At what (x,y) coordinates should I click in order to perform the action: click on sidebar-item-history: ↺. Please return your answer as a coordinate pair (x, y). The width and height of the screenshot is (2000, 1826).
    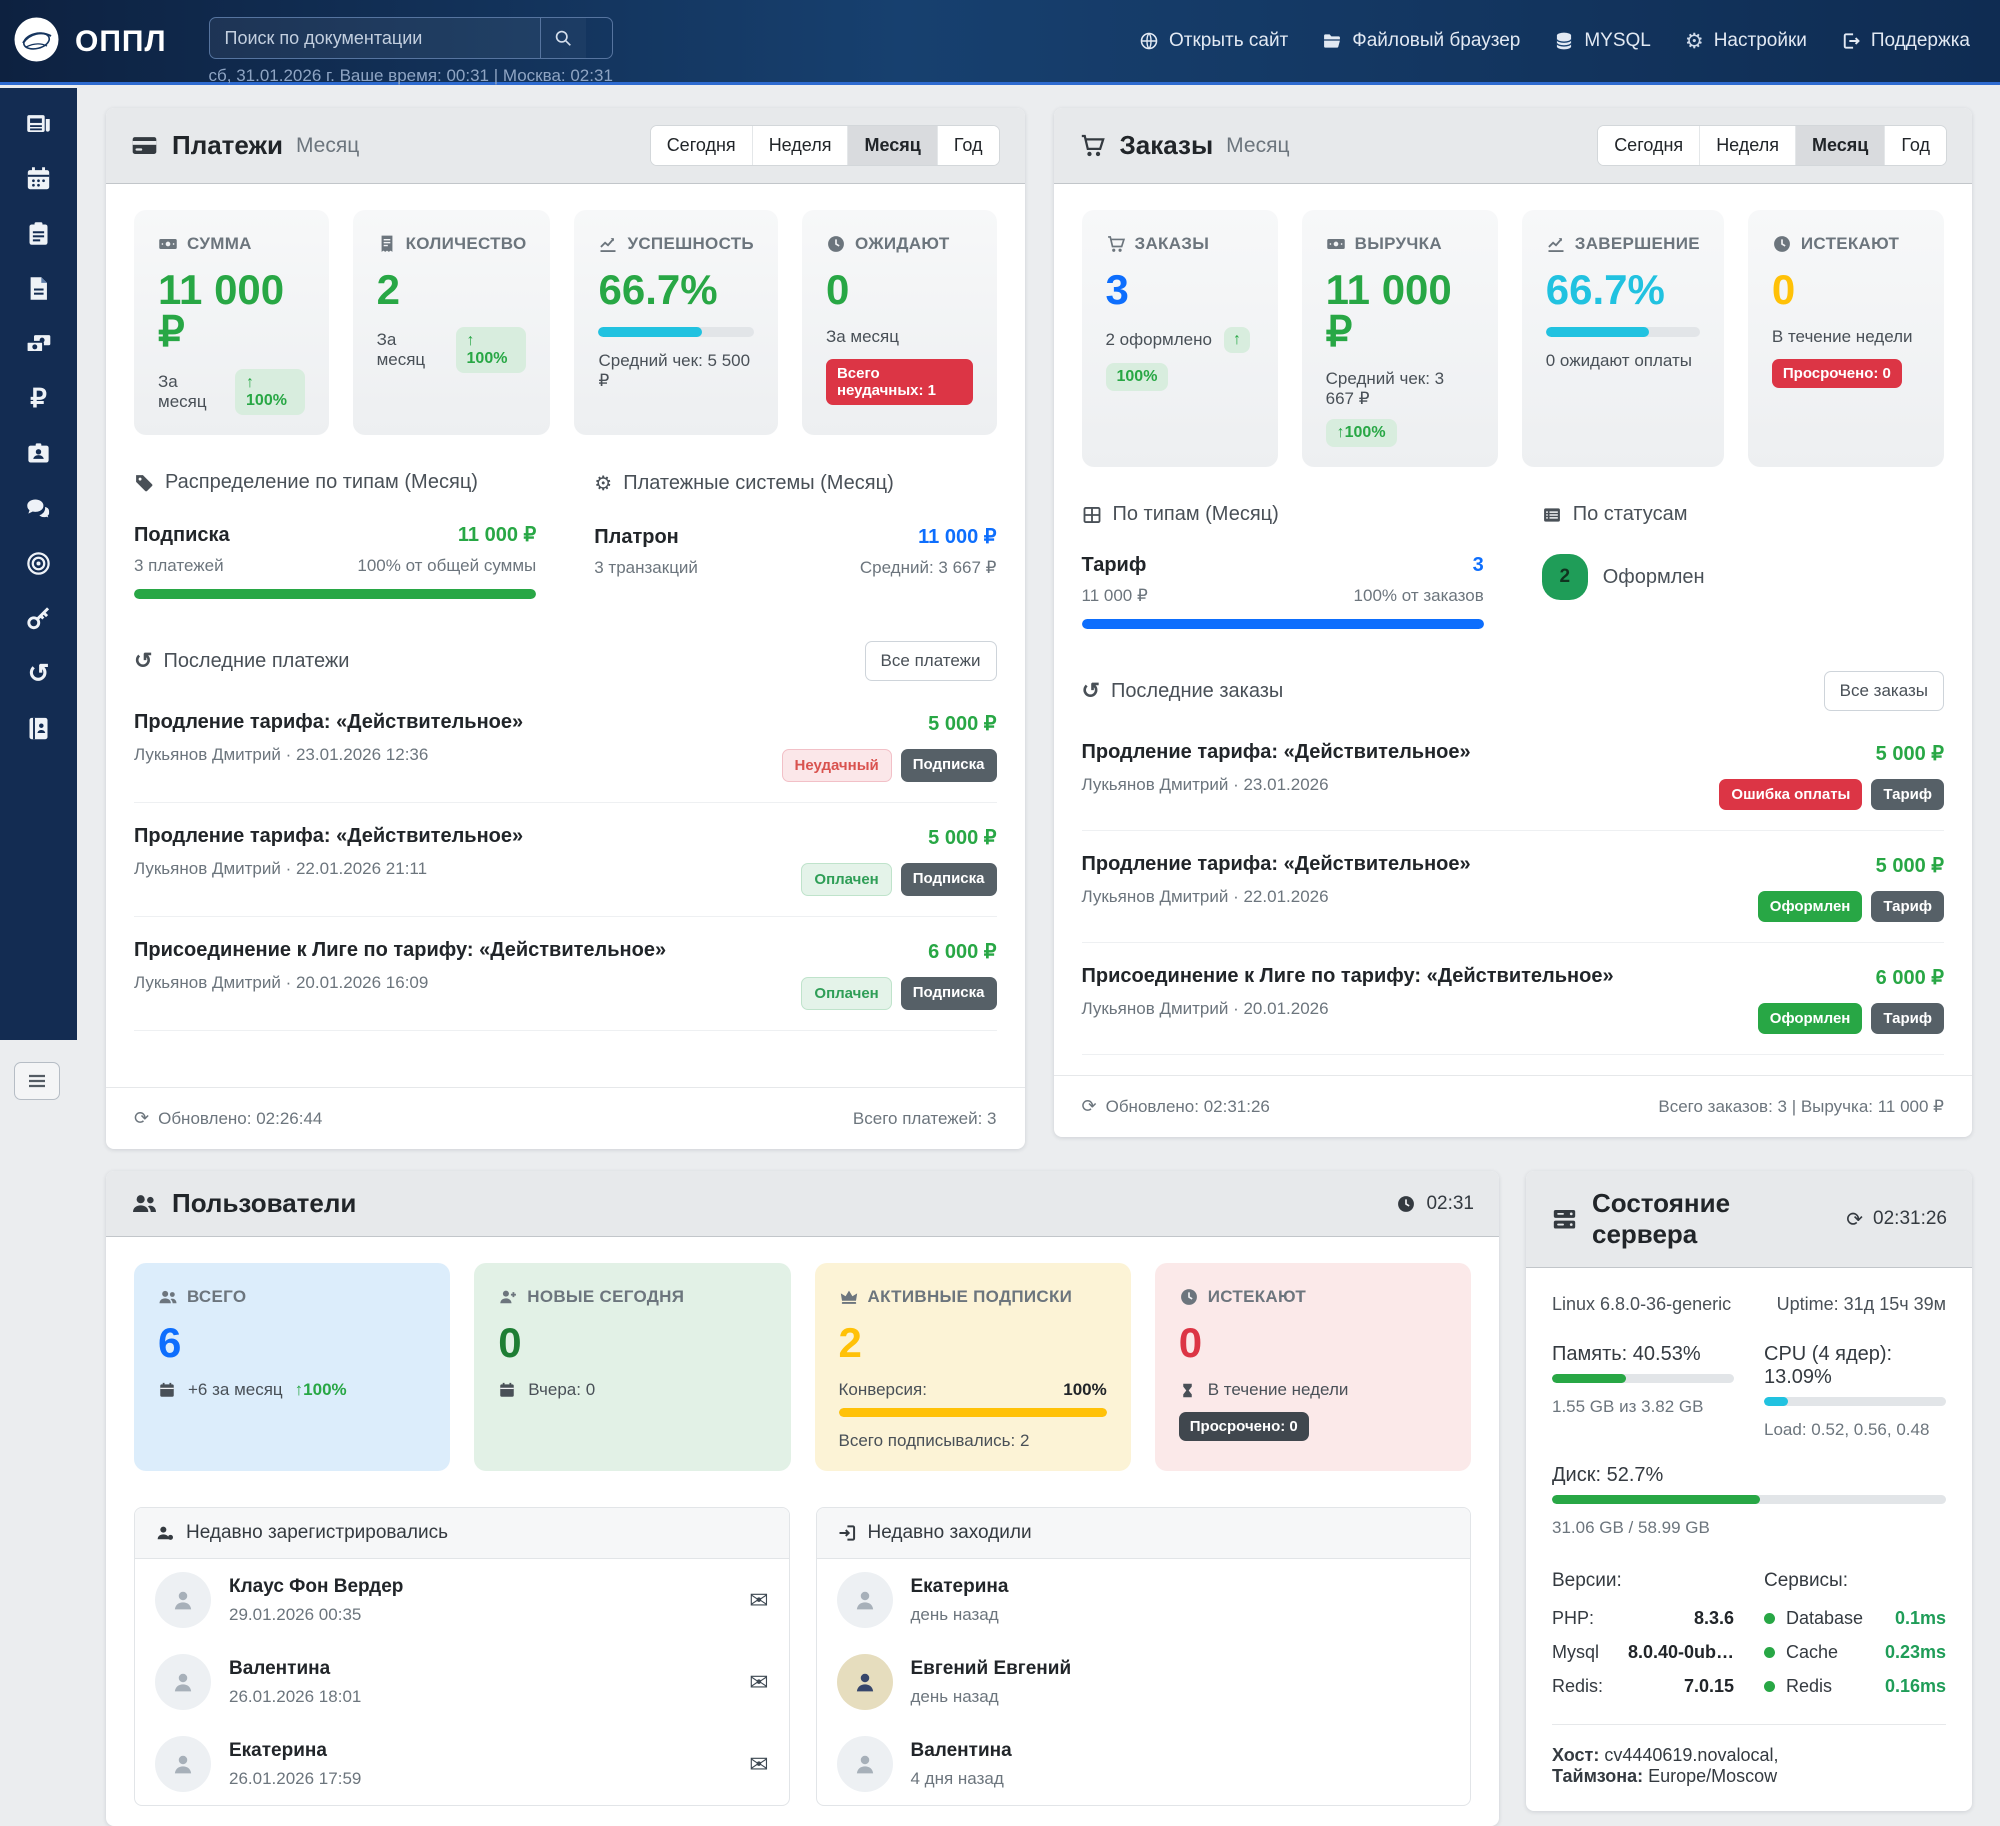
    Looking at the image, I should click on (39, 673).